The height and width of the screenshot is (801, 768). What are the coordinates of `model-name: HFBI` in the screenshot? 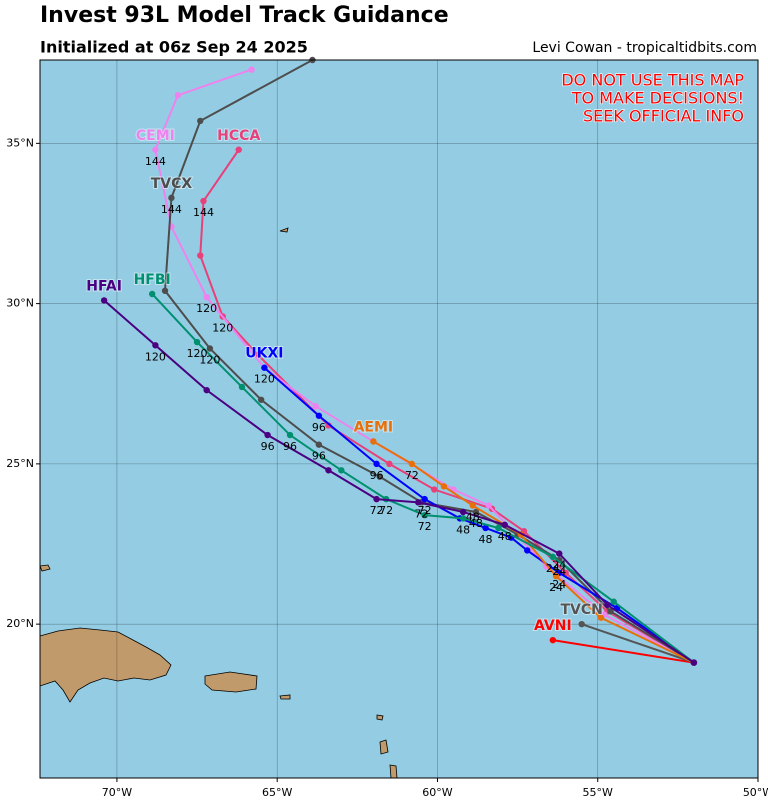 It's located at (152, 280).